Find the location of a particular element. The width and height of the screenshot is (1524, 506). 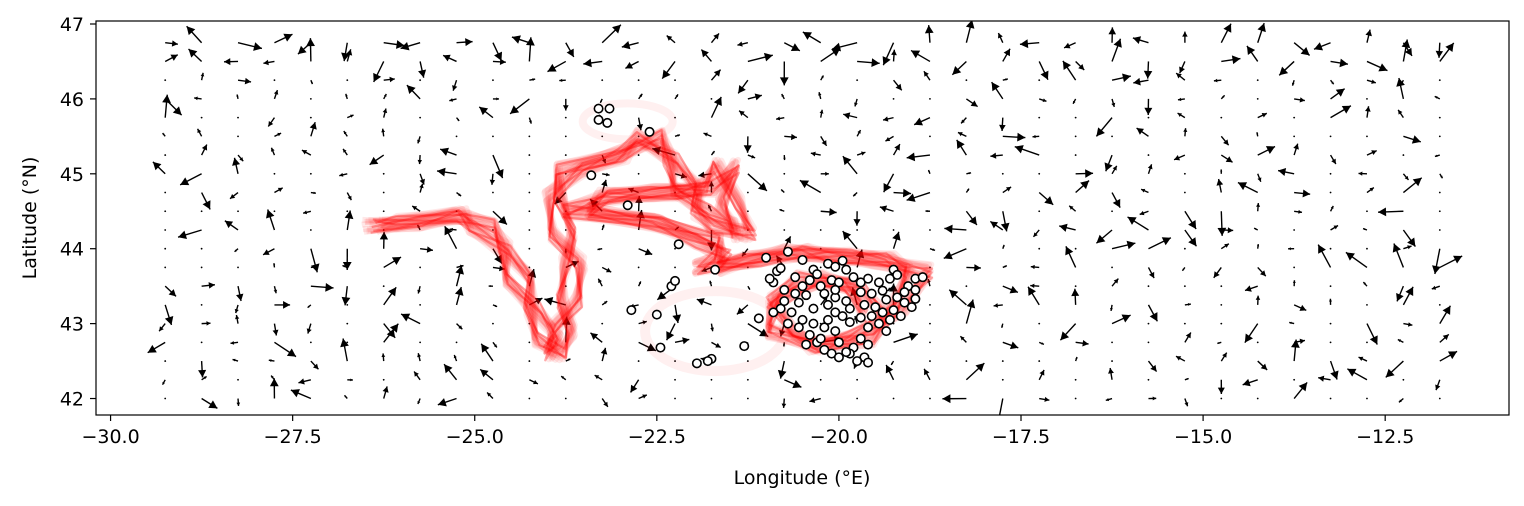

x-tick-label: −20.0 is located at coordinates (839, 437).